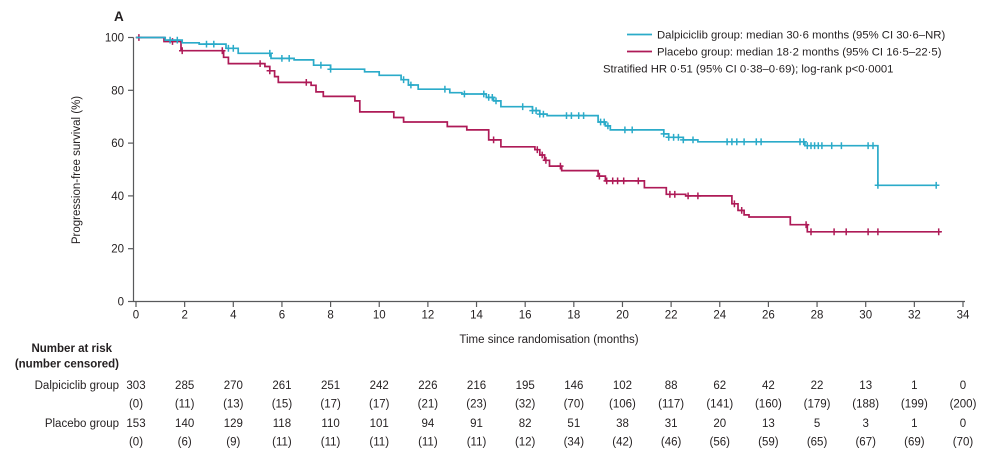 The height and width of the screenshot is (457, 982). Describe the element at coordinates (525, 443) in the screenshot. I see `censored-value: (12)` at that location.